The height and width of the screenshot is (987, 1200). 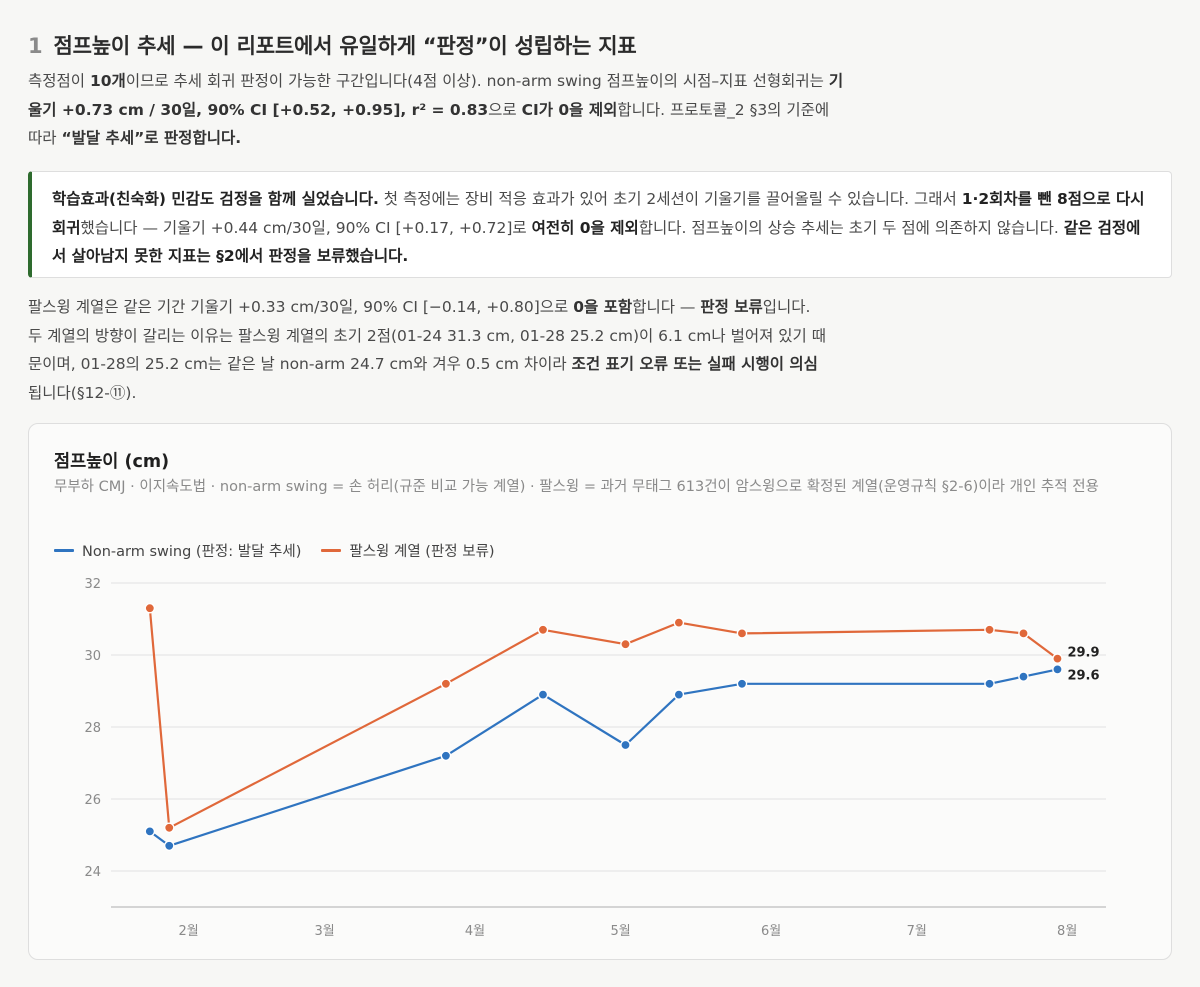 I want to click on emphasis: 같은 검정에서 살아남지 못한 지표는 §2에서 판정을 보류했습니다., so click(x=596, y=242).